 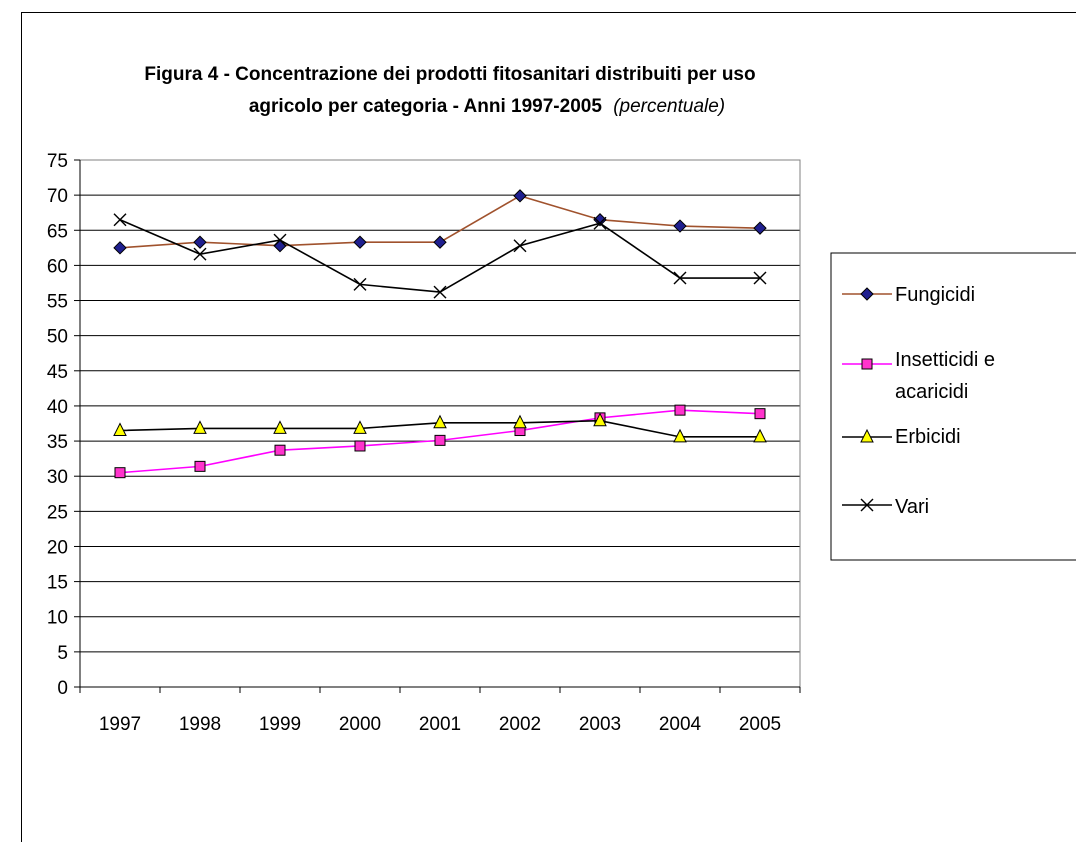 What do you see at coordinates (200, 466) in the screenshot?
I see `point-insetticidi-e-acaricidi-1998` at bounding box center [200, 466].